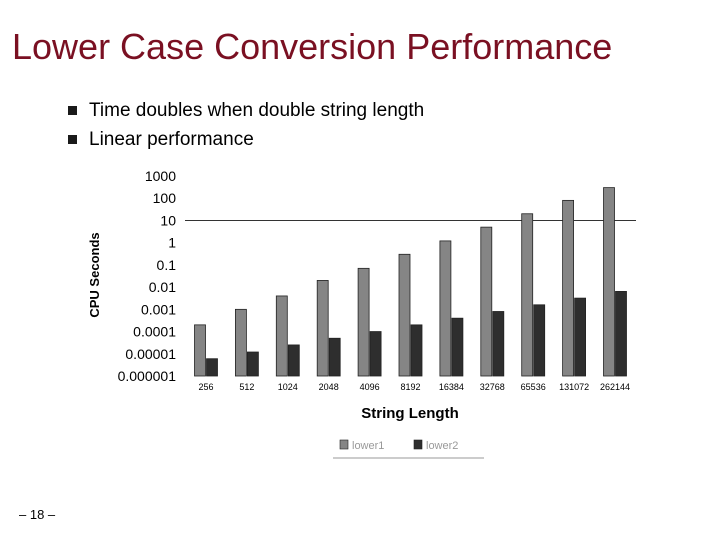 The image size is (720, 540). What do you see at coordinates (158, 309) in the screenshot?
I see `y-tick-label: 0.001` at bounding box center [158, 309].